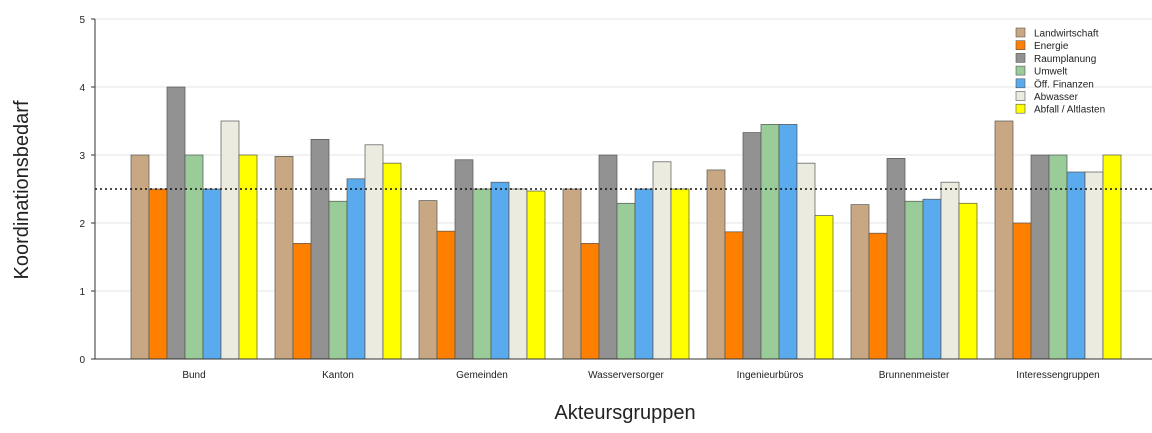 This screenshot has width=1152, height=433. What do you see at coordinates (1064, 84) in the screenshot?
I see `legend-label: Öff. Finanzen` at bounding box center [1064, 84].